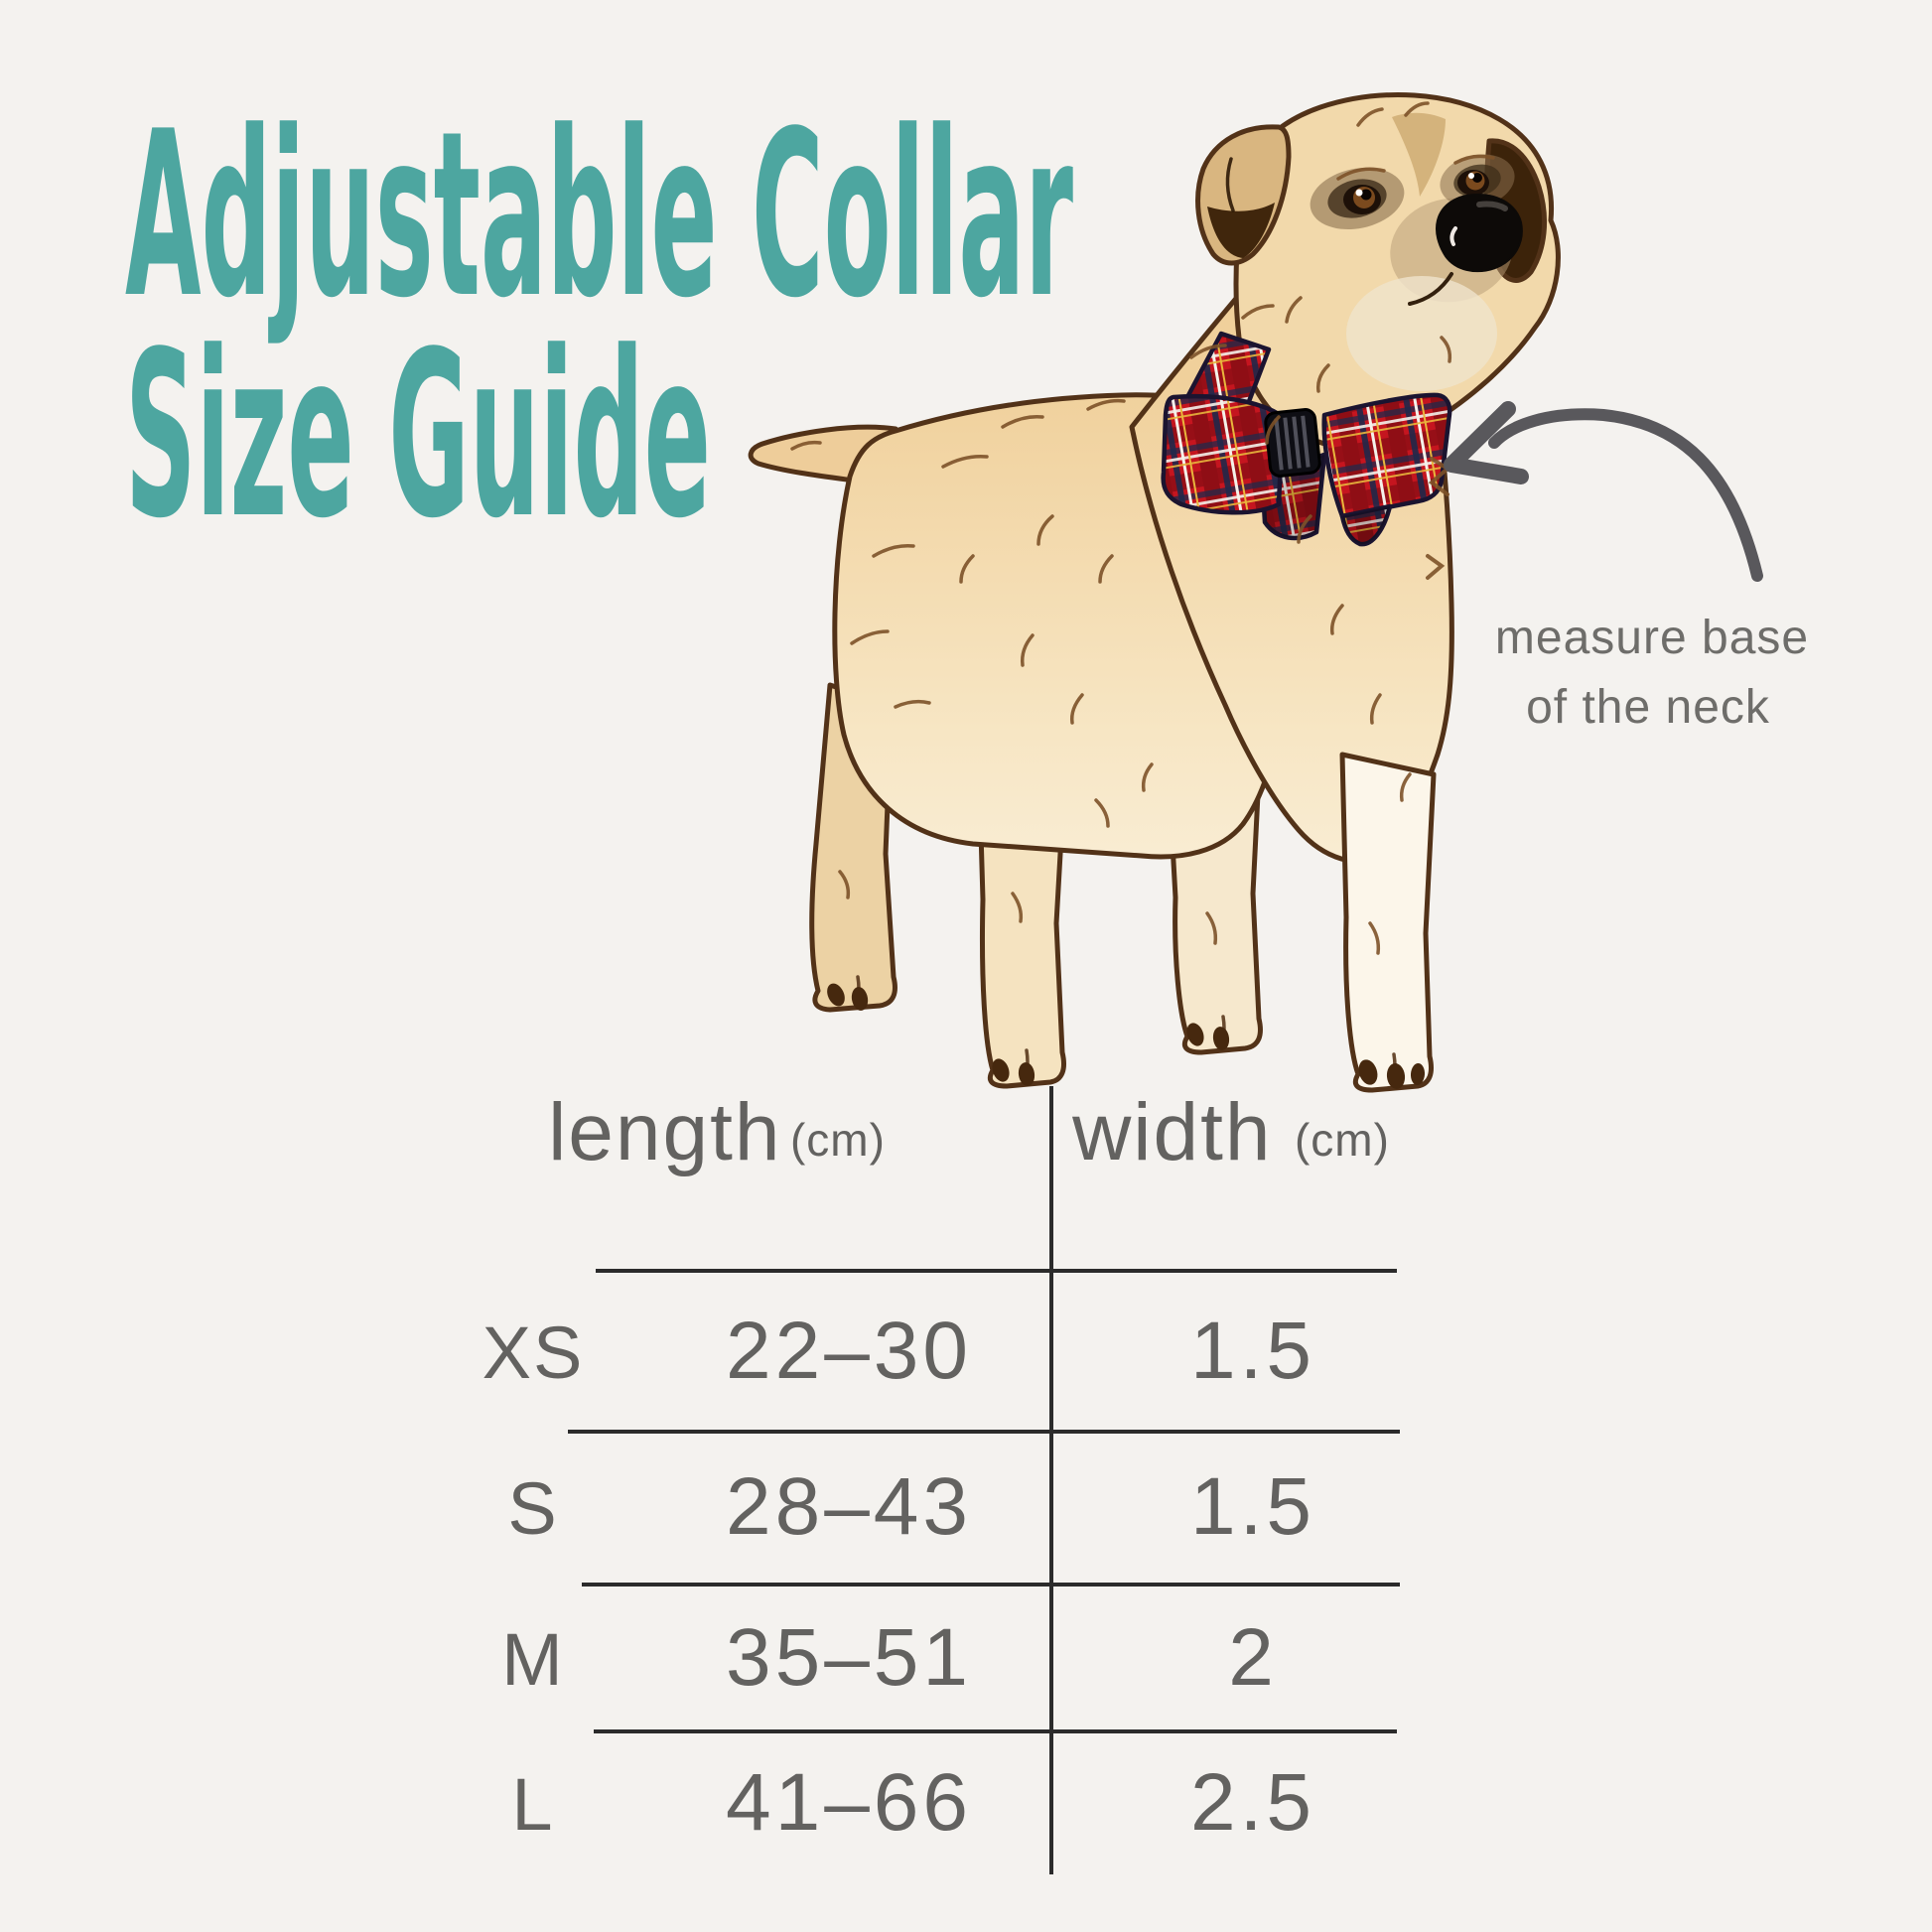 This screenshot has height=1932, width=1932. Describe the element at coordinates (1362, 200) in the screenshot. I see `dog-eye-left` at that location.